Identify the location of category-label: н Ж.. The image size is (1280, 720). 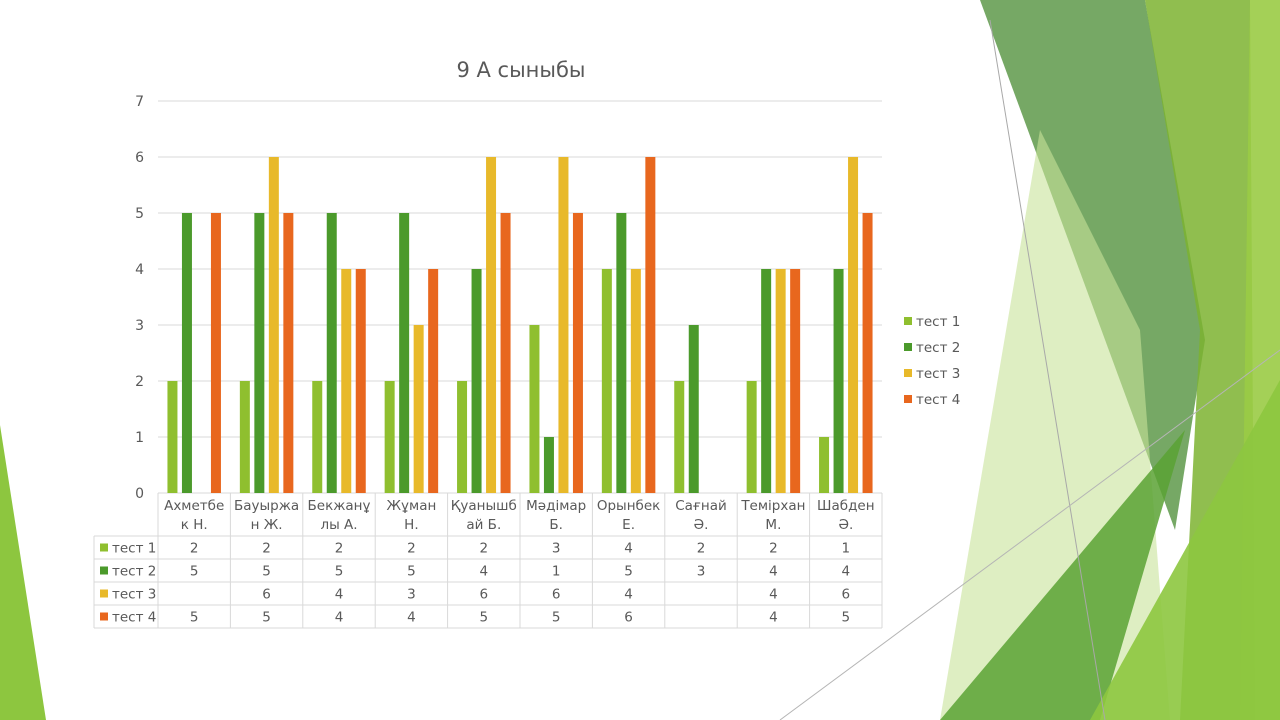
(267, 525).